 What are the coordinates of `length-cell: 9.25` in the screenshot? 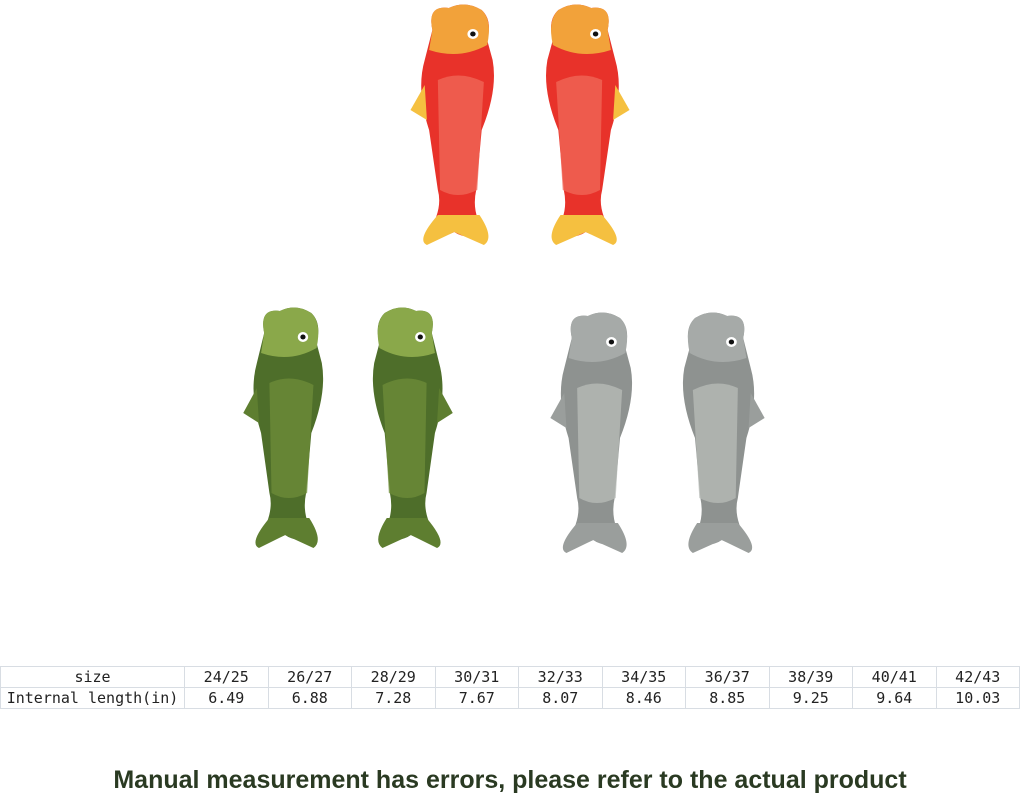 It's located at (810, 698).